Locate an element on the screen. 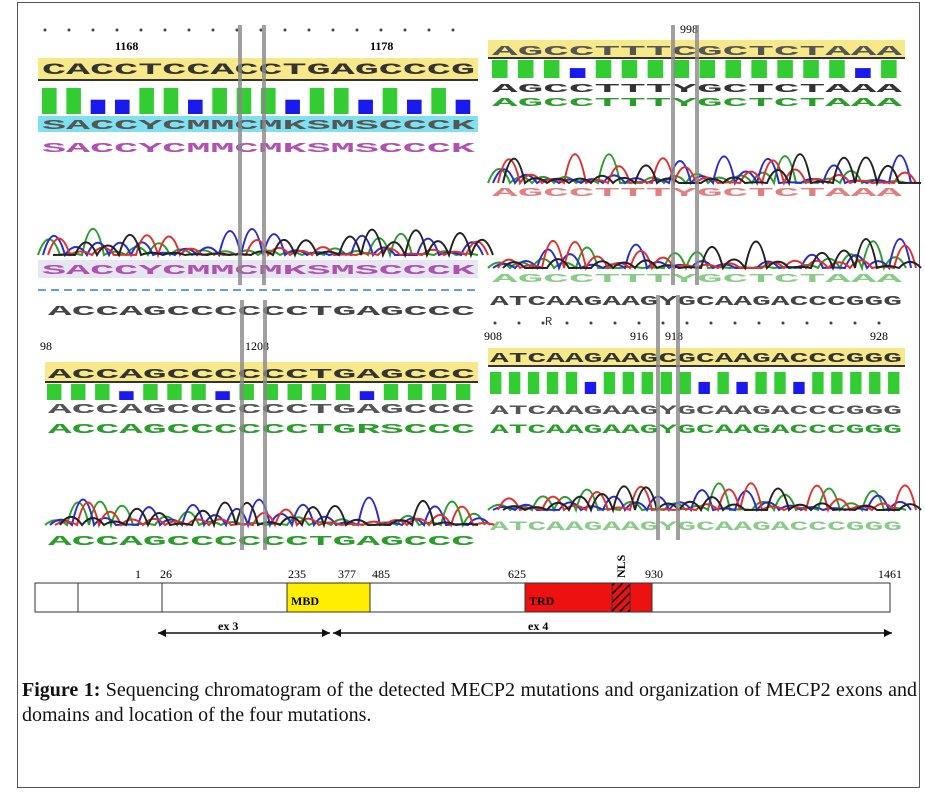 This screenshot has height=793, width=925. domain-label: MBD is located at coordinates (305, 601).